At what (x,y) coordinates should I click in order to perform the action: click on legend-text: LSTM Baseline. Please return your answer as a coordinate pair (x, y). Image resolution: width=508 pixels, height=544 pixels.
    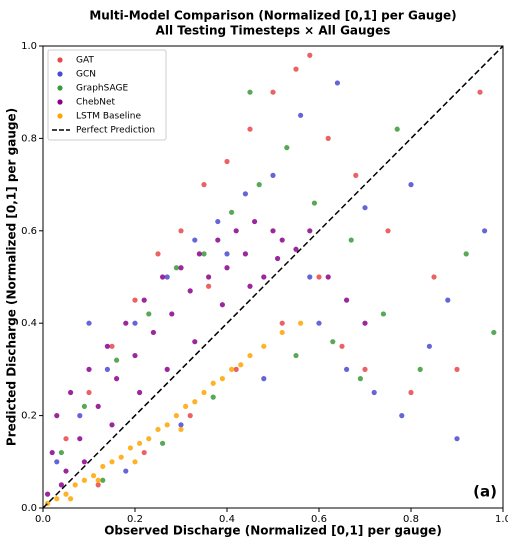
    Looking at the image, I should click on (108, 117).